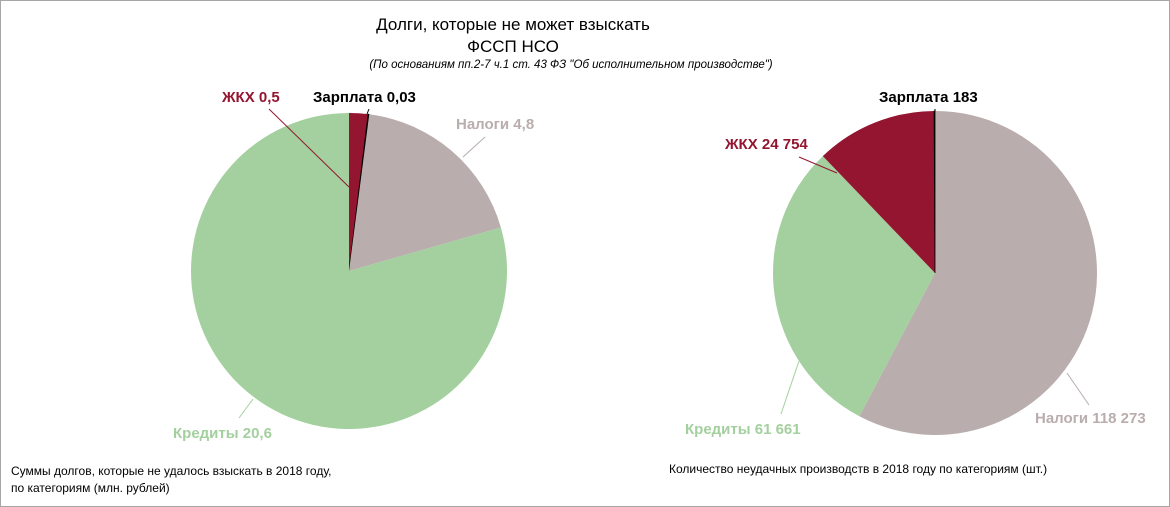 The height and width of the screenshot is (507, 1170). Describe the element at coordinates (1078, 389) in the screenshot. I see `leader-nalogi-count` at that location.